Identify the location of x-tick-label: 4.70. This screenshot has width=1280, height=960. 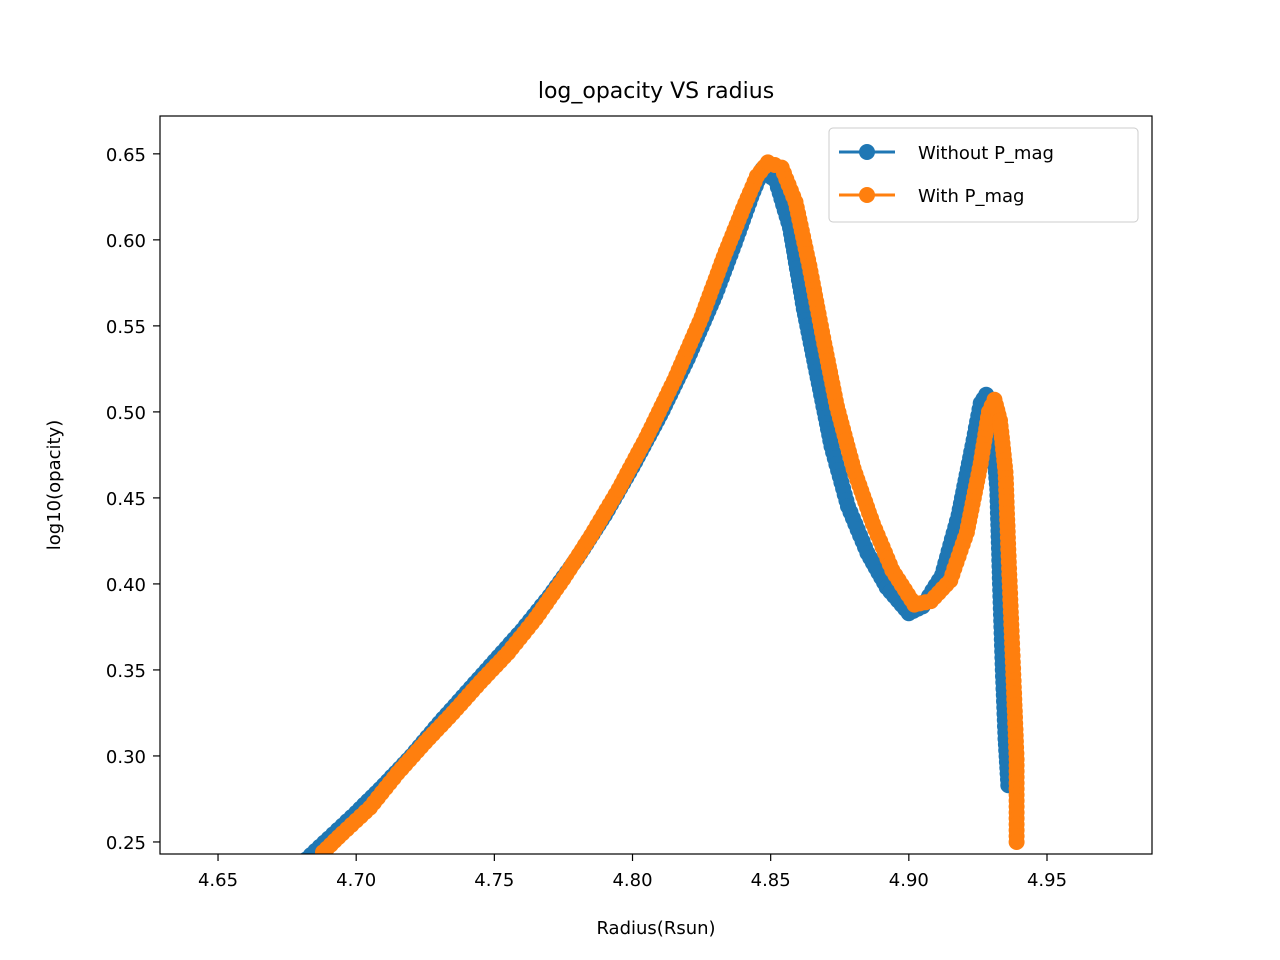
(356, 880).